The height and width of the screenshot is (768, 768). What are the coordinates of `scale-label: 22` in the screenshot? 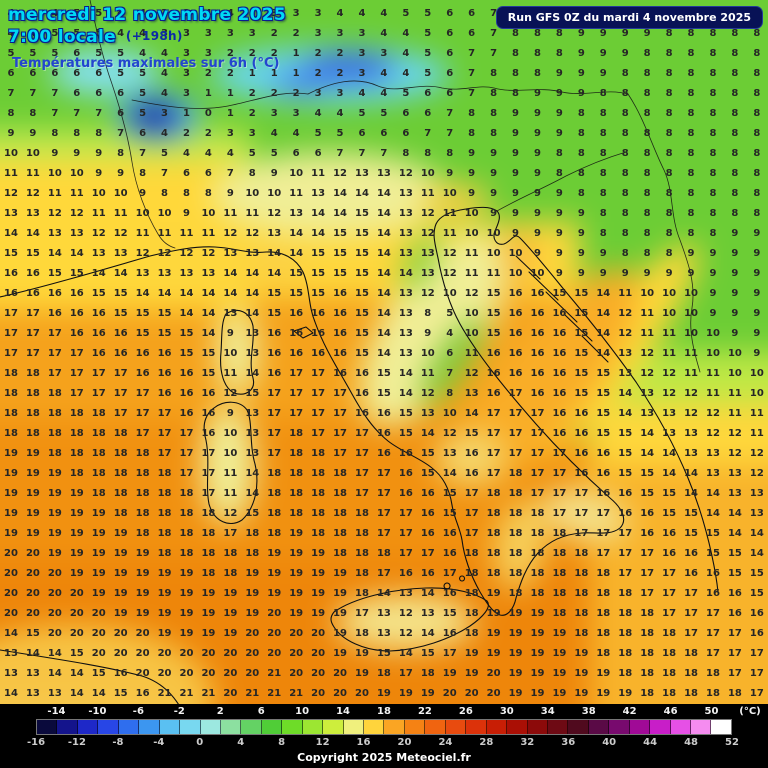 It's located at (424, 711).